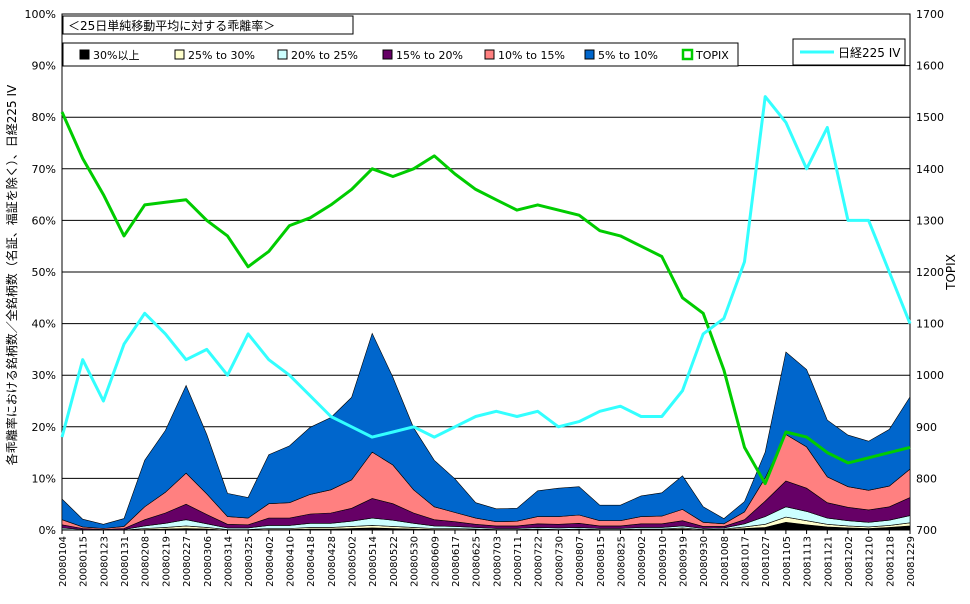 The width and height of the screenshot is (970, 604). I want to click on x-tick-label: 20080730, so click(559, 561).